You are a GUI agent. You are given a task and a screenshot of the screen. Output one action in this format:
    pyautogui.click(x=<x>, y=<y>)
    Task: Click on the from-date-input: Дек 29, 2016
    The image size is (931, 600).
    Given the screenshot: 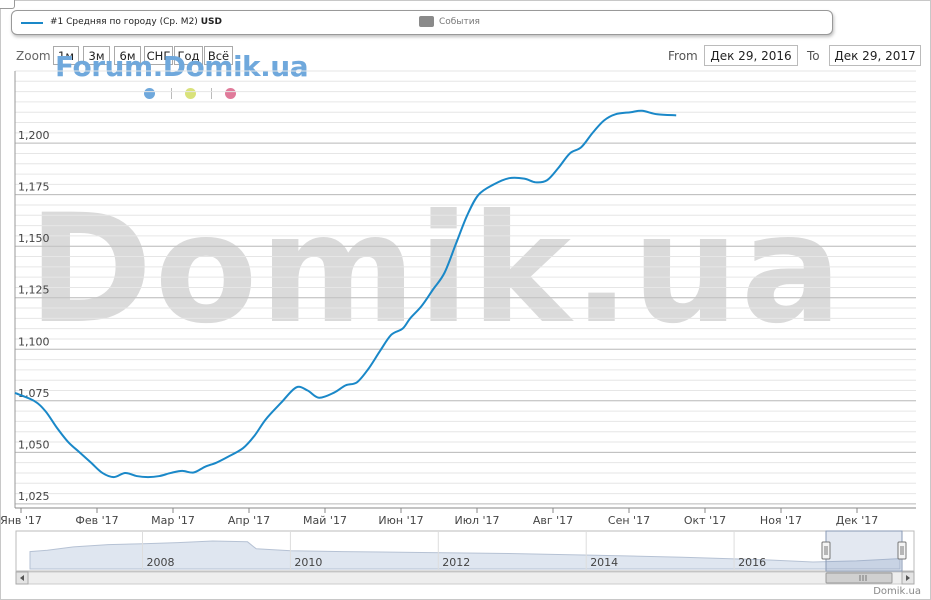 What is the action you would take?
    pyautogui.click(x=751, y=55)
    